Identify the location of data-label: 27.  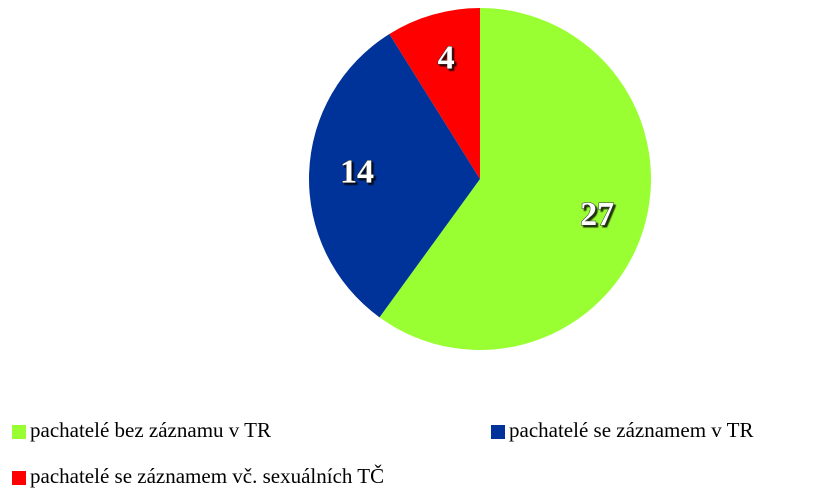
(597, 214).